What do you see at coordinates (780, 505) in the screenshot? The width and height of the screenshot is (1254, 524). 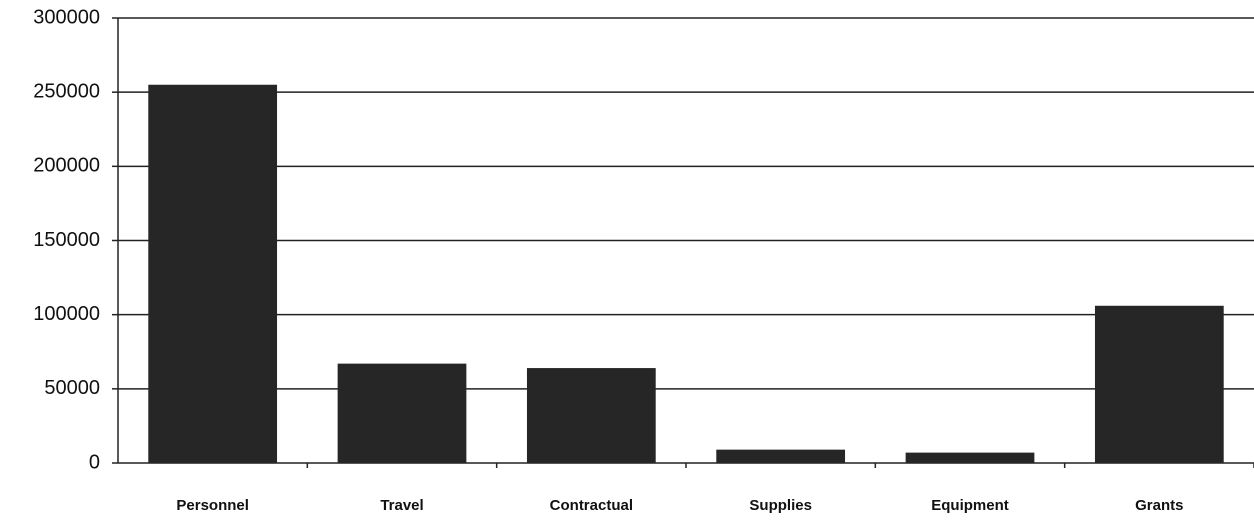 I see `x-tick-label: Supplies` at bounding box center [780, 505].